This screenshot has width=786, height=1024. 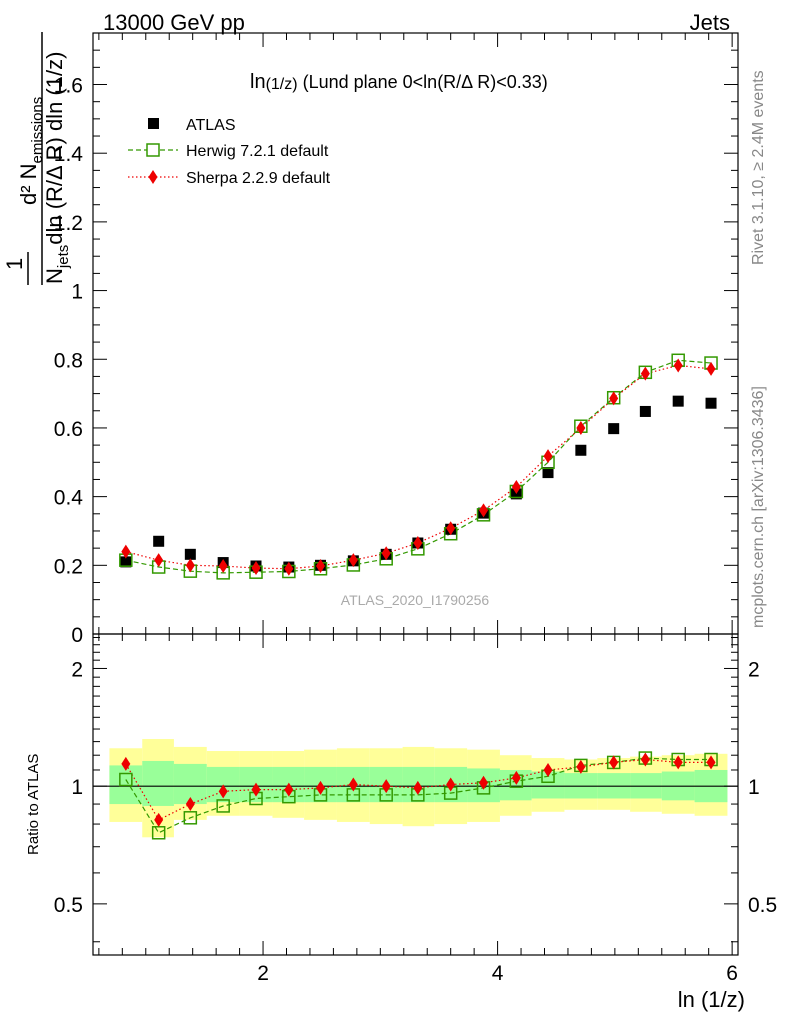 I want to click on main-ytick-label: 1.4, so click(x=69, y=154).